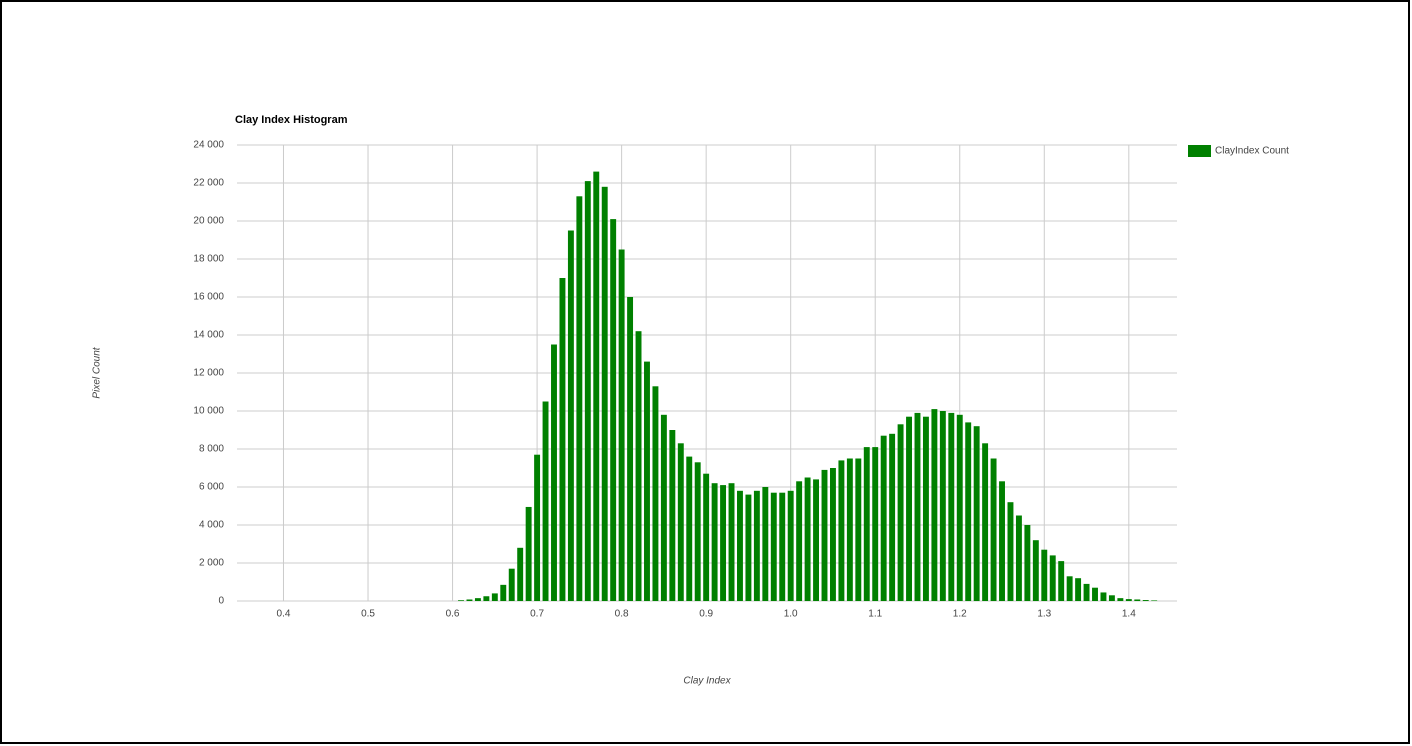  What do you see at coordinates (208, 145) in the screenshot?
I see `y-tick-label: 24 000` at bounding box center [208, 145].